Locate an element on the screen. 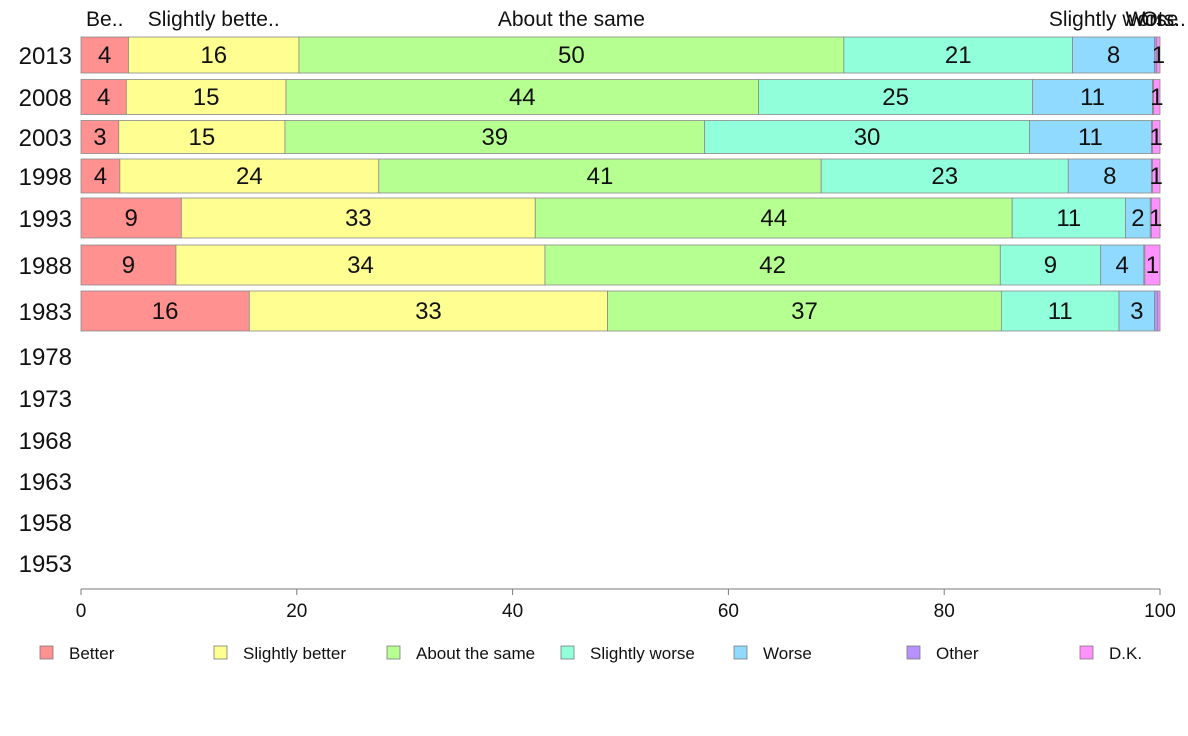  data-label-1998-1: 24 is located at coordinates (249, 176).